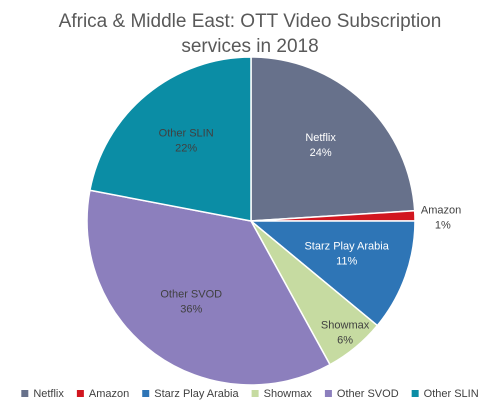 The height and width of the screenshot is (410, 500). I want to click on legend-item-netflix: Netflix, so click(42, 394).